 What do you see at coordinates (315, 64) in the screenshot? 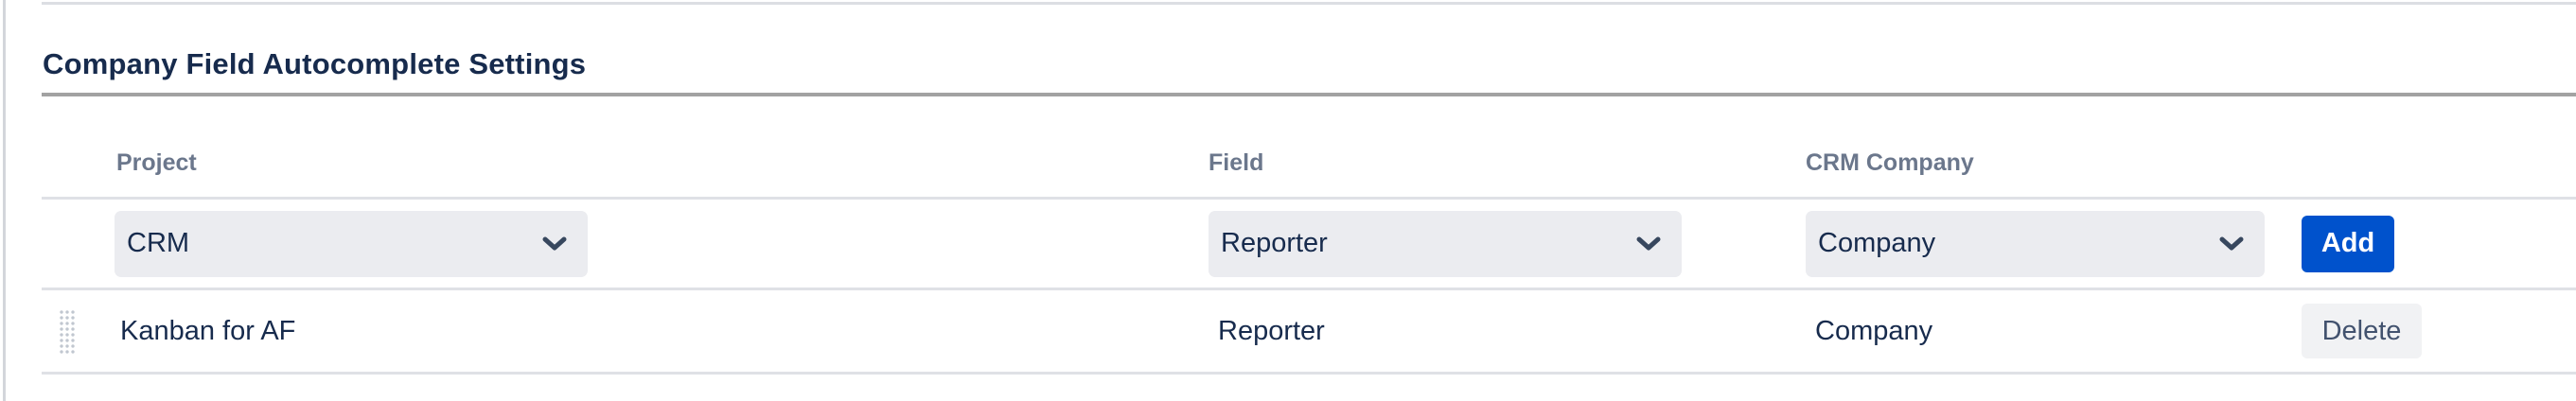
I see `page-title: Company Field Autocomplete Settings` at bounding box center [315, 64].